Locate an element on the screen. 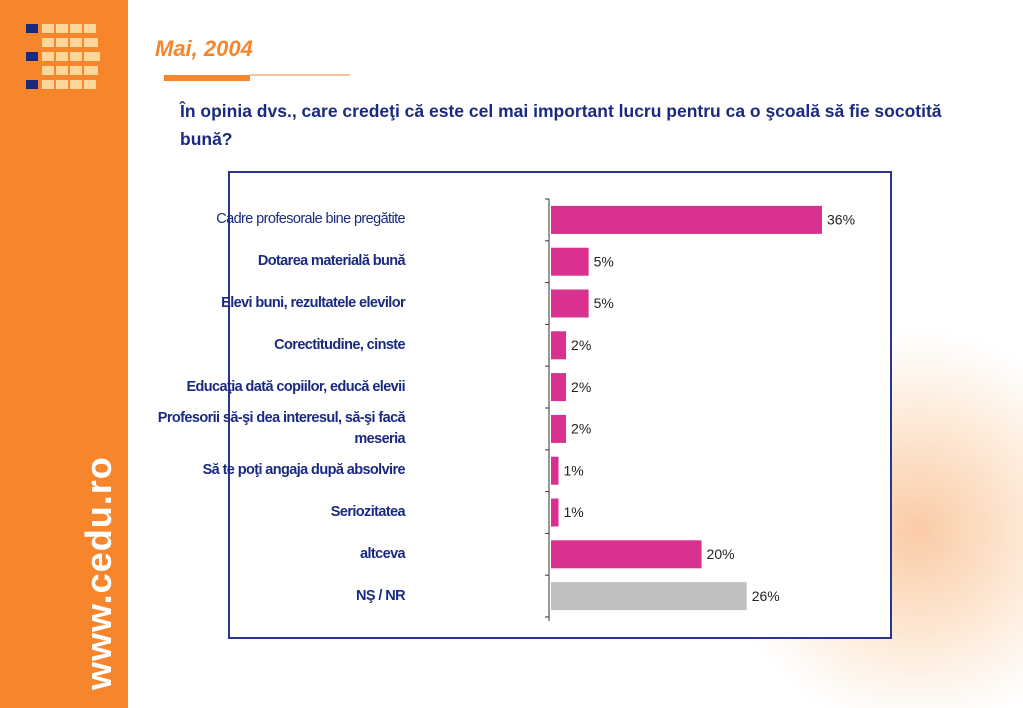 The width and height of the screenshot is (1023, 708). category-label: NŞ / NR is located at coordinates (381, 595).